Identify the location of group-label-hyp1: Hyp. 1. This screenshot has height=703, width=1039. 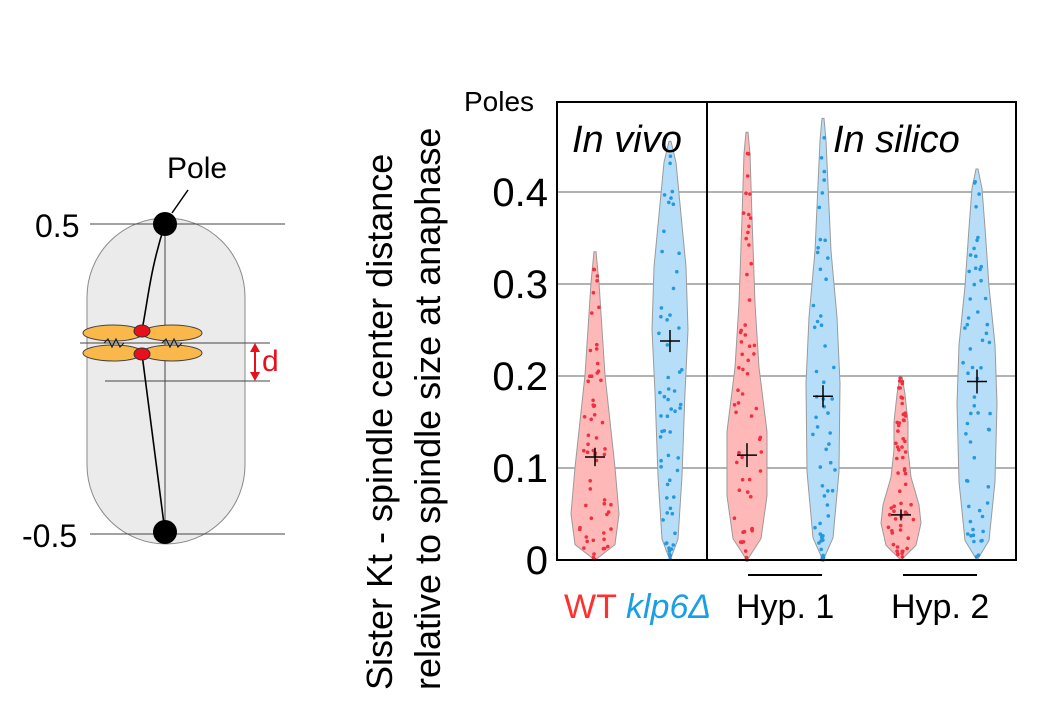
(785, 607).